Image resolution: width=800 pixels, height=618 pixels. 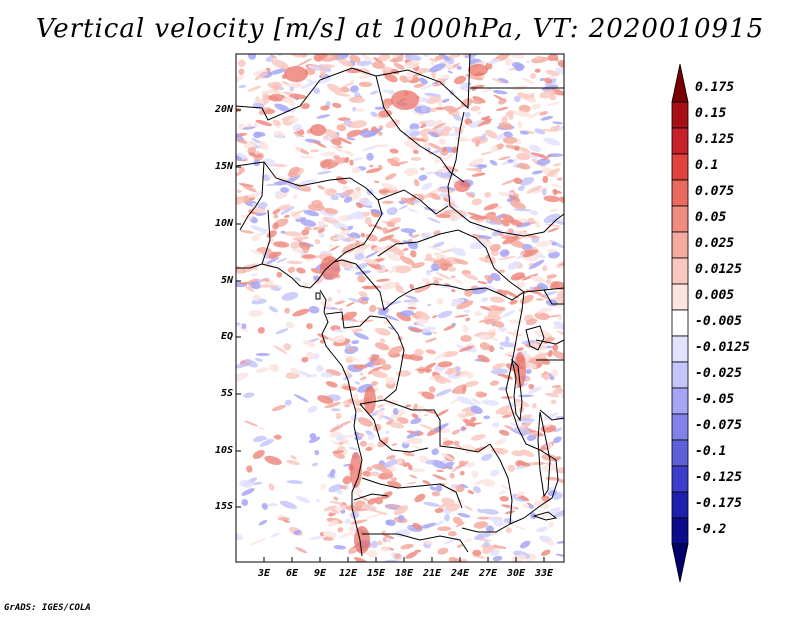 What do you see at coordinates (223, 109) in the screenshot?
I see `lat-label-20n: 20N` at bounding box center [223, 109].